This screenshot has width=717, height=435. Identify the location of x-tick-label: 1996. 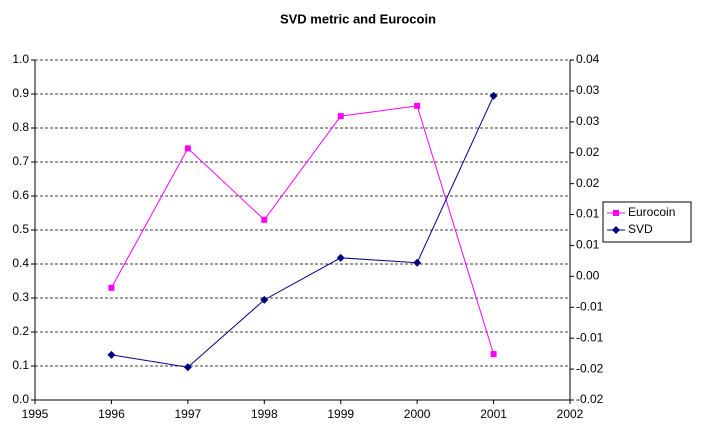
(111, 414).